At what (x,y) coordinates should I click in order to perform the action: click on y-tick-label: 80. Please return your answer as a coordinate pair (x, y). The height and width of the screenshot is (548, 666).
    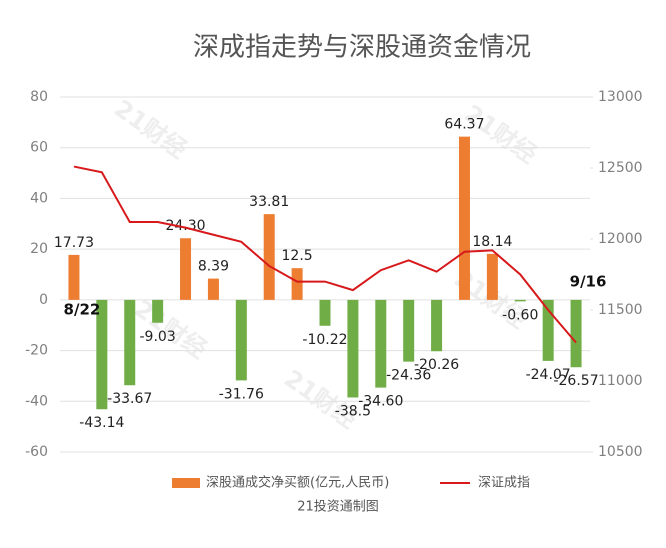
    Looking at the image, I should click on (39, 97).